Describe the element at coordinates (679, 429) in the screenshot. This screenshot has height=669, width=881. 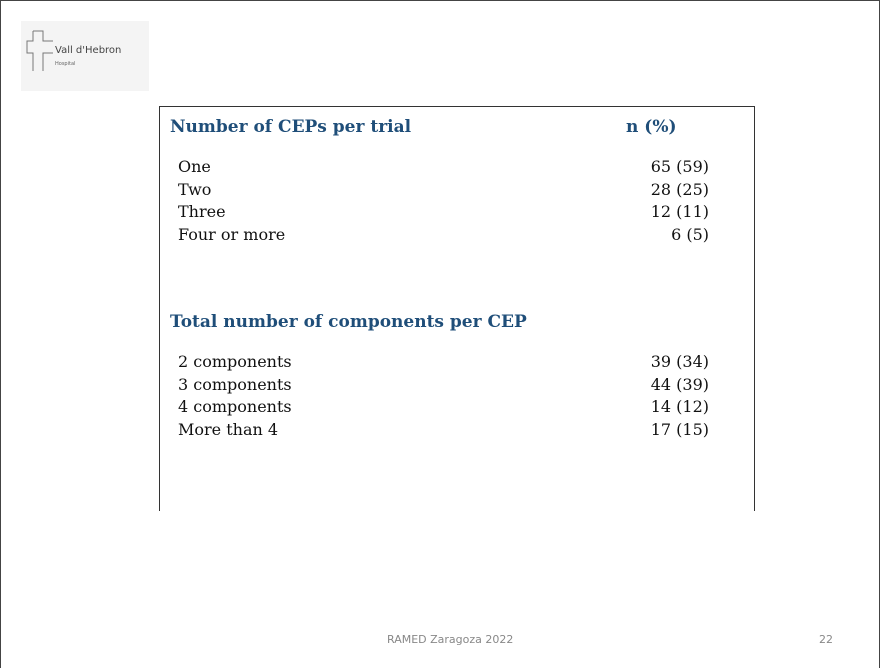
I see `row-value: 17 (15)` at that location.